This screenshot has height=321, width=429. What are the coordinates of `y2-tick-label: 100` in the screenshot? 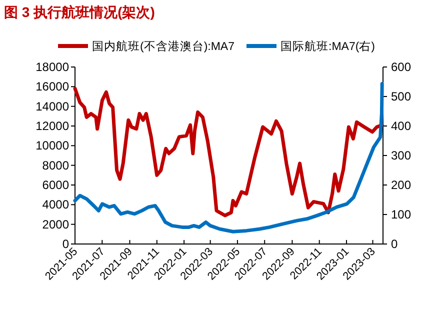 It's located at (401, 215).